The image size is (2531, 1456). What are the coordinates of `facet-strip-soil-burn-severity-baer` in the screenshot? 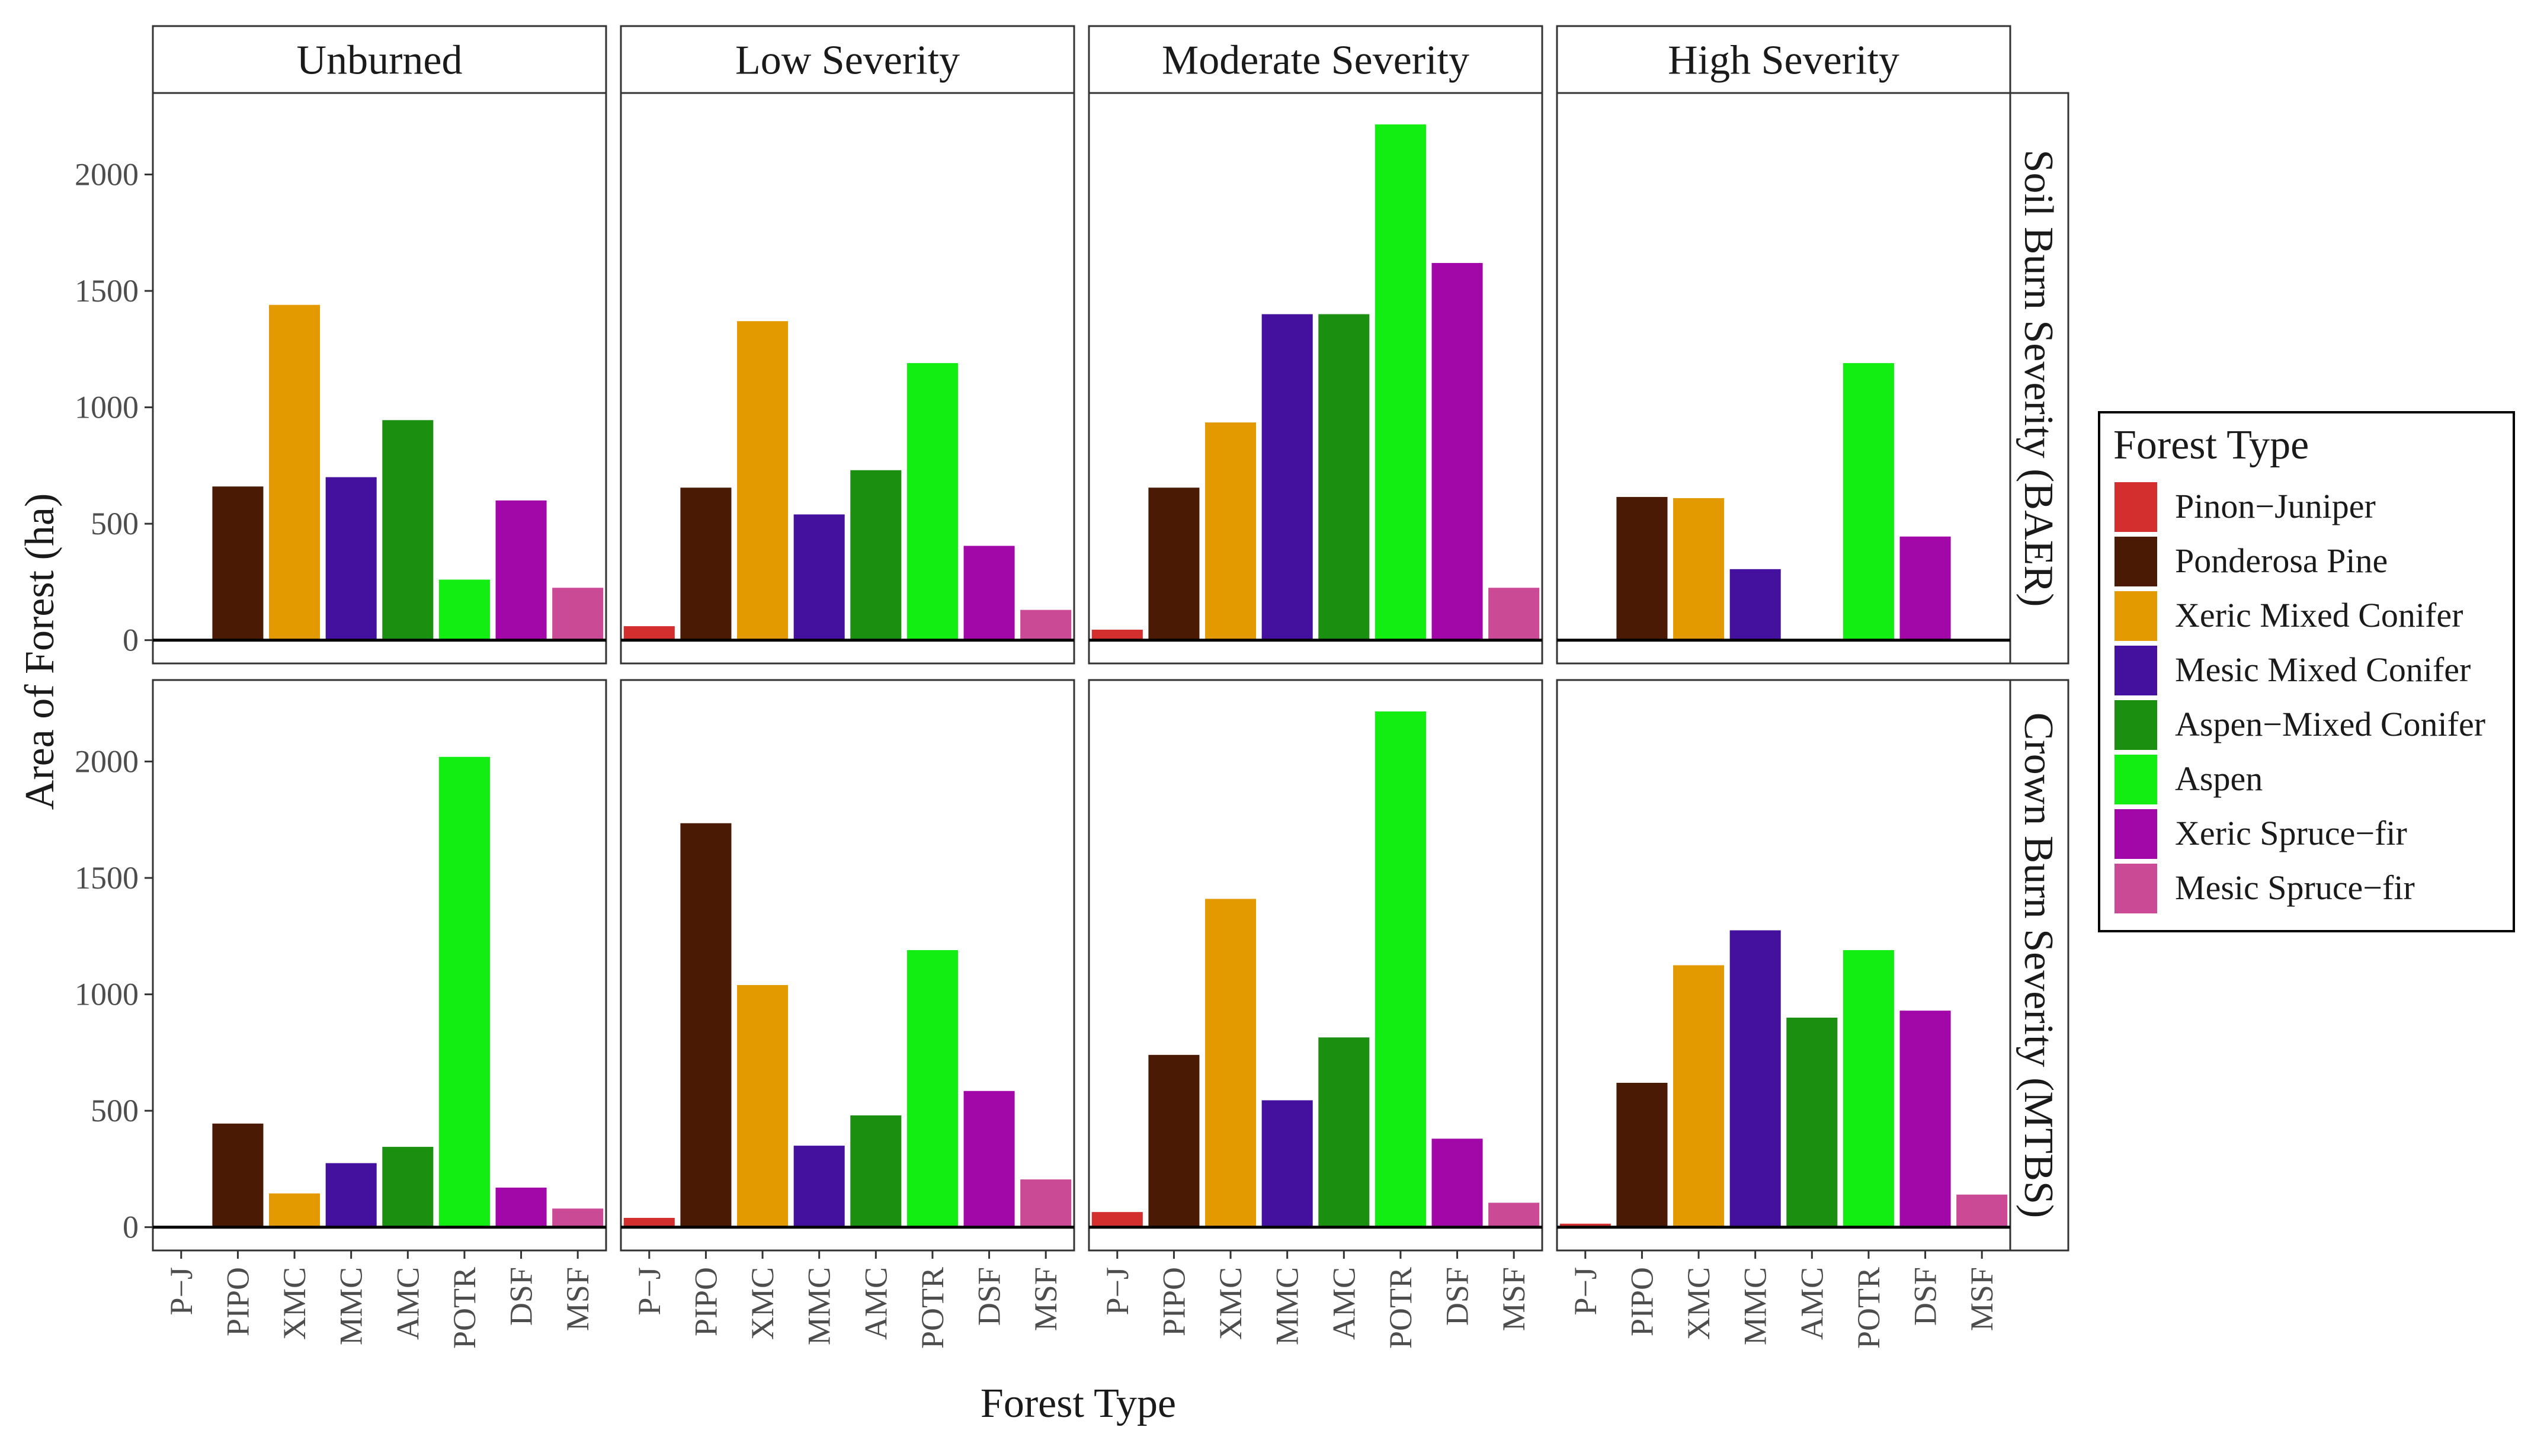 It's located at (2039, 378).